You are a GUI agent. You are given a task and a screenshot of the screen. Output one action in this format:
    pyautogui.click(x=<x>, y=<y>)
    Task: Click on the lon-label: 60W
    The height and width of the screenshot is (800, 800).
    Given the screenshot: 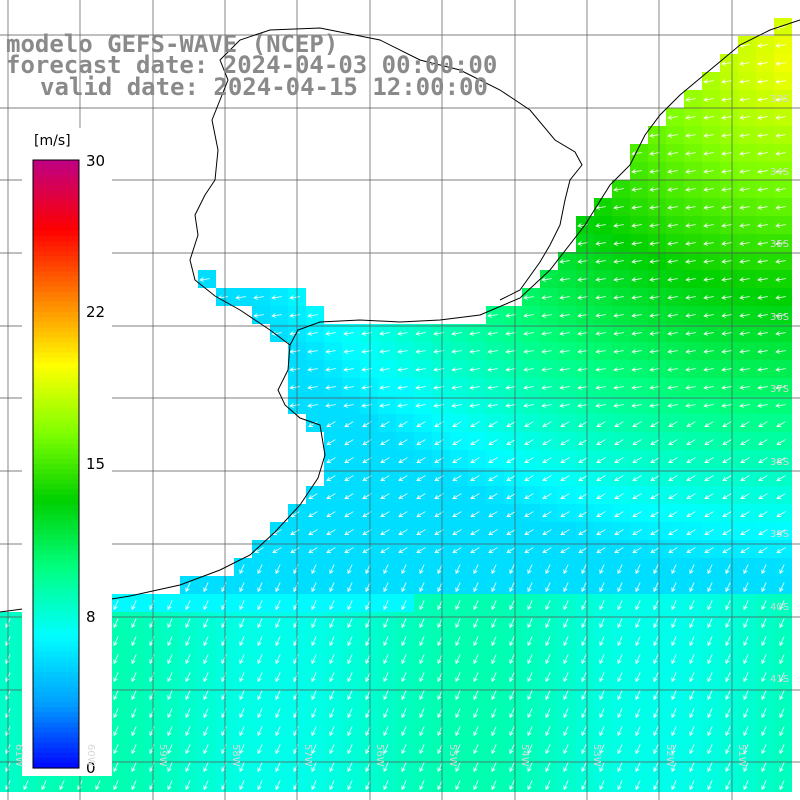 What is the action you would take?
    pyautogui.click(x=90, y=755)
    